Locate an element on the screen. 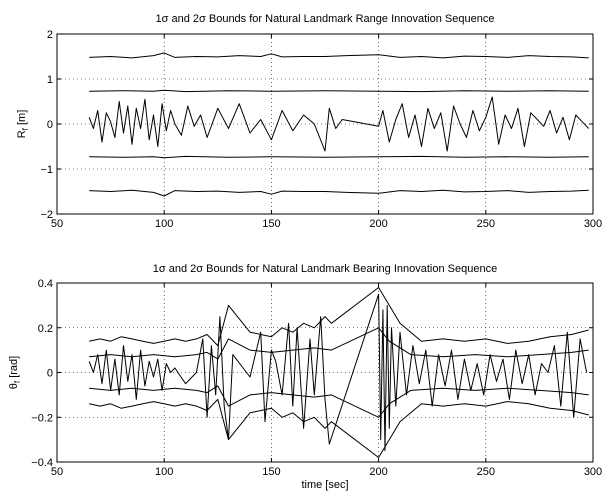 Image resolution: width=605 pixels, height=493 pixels. y-axis-label: Rf [m] is located at coordinates (23, 124).